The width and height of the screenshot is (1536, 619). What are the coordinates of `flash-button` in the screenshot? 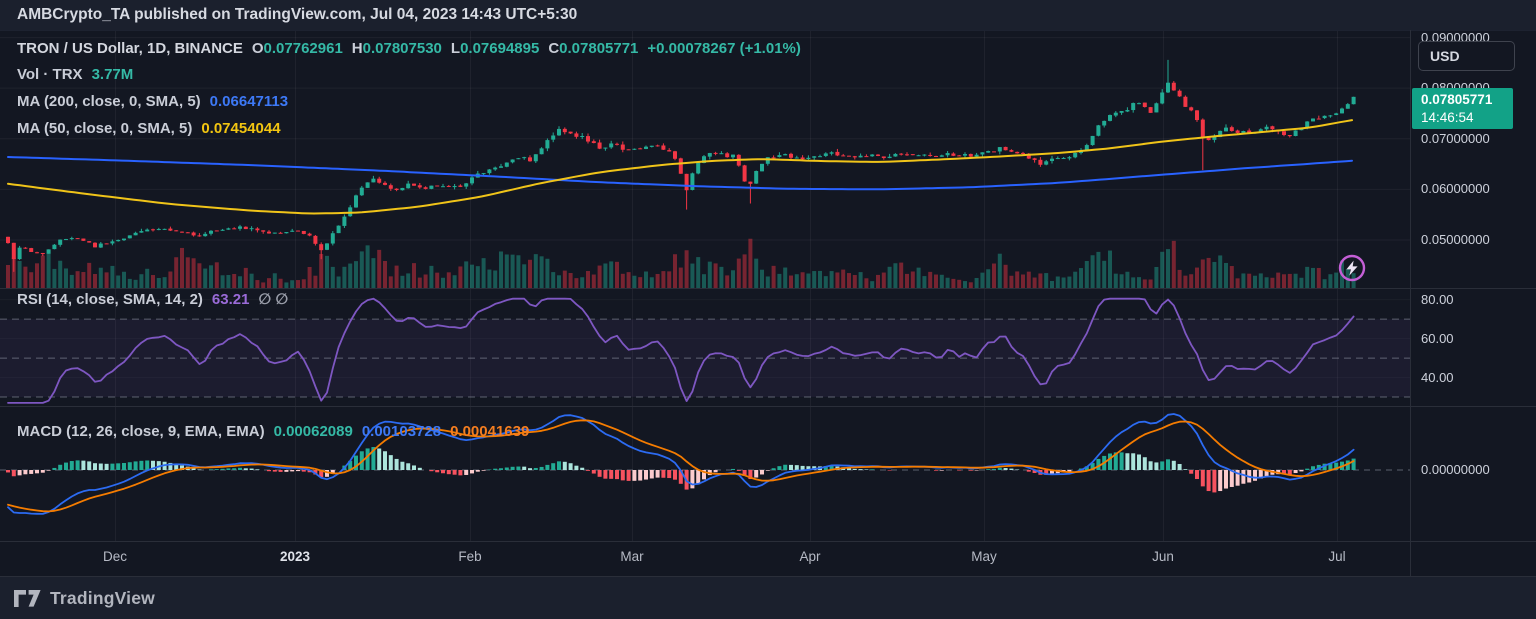 It's located at (1352, 268).